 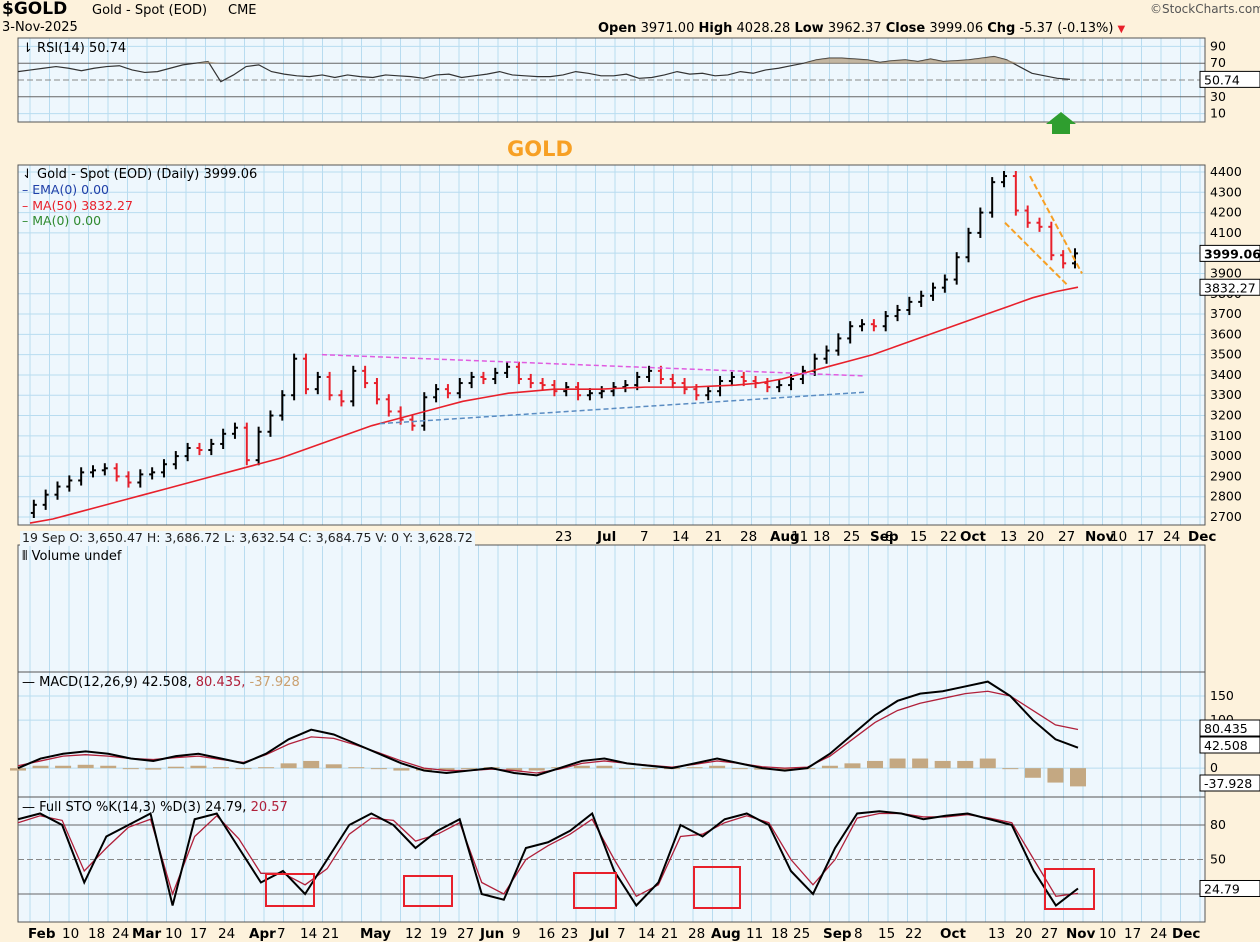 What do you see at coordinates (948, 537) in the screenshot?
I see `x-axis-mid-label: 22` at bounding box center [948, 537].